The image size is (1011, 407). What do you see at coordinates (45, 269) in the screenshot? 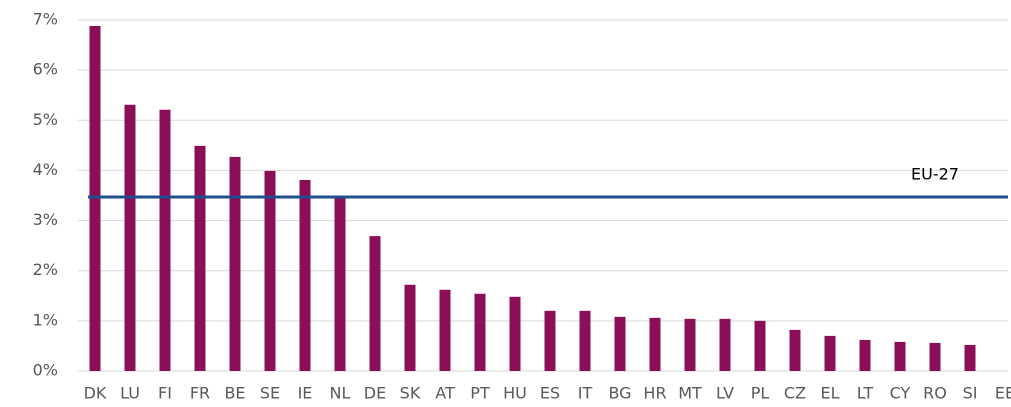
I see `y-tick-label: 2%` at bounding box center [45, 269].